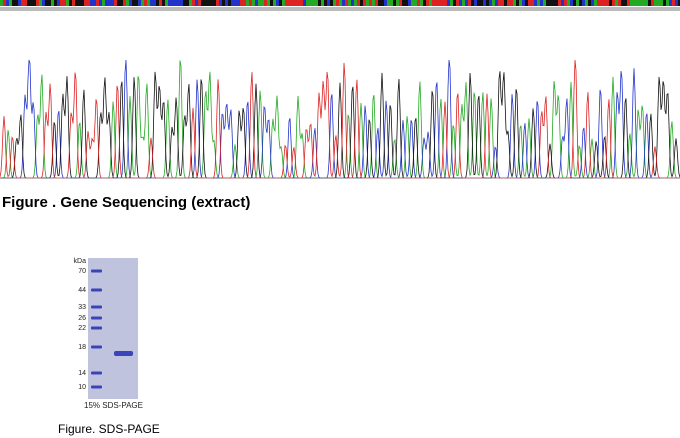  Describe the element at coordinates (82, 373) in the screenshot. I see `marker-label: 14` at that location.